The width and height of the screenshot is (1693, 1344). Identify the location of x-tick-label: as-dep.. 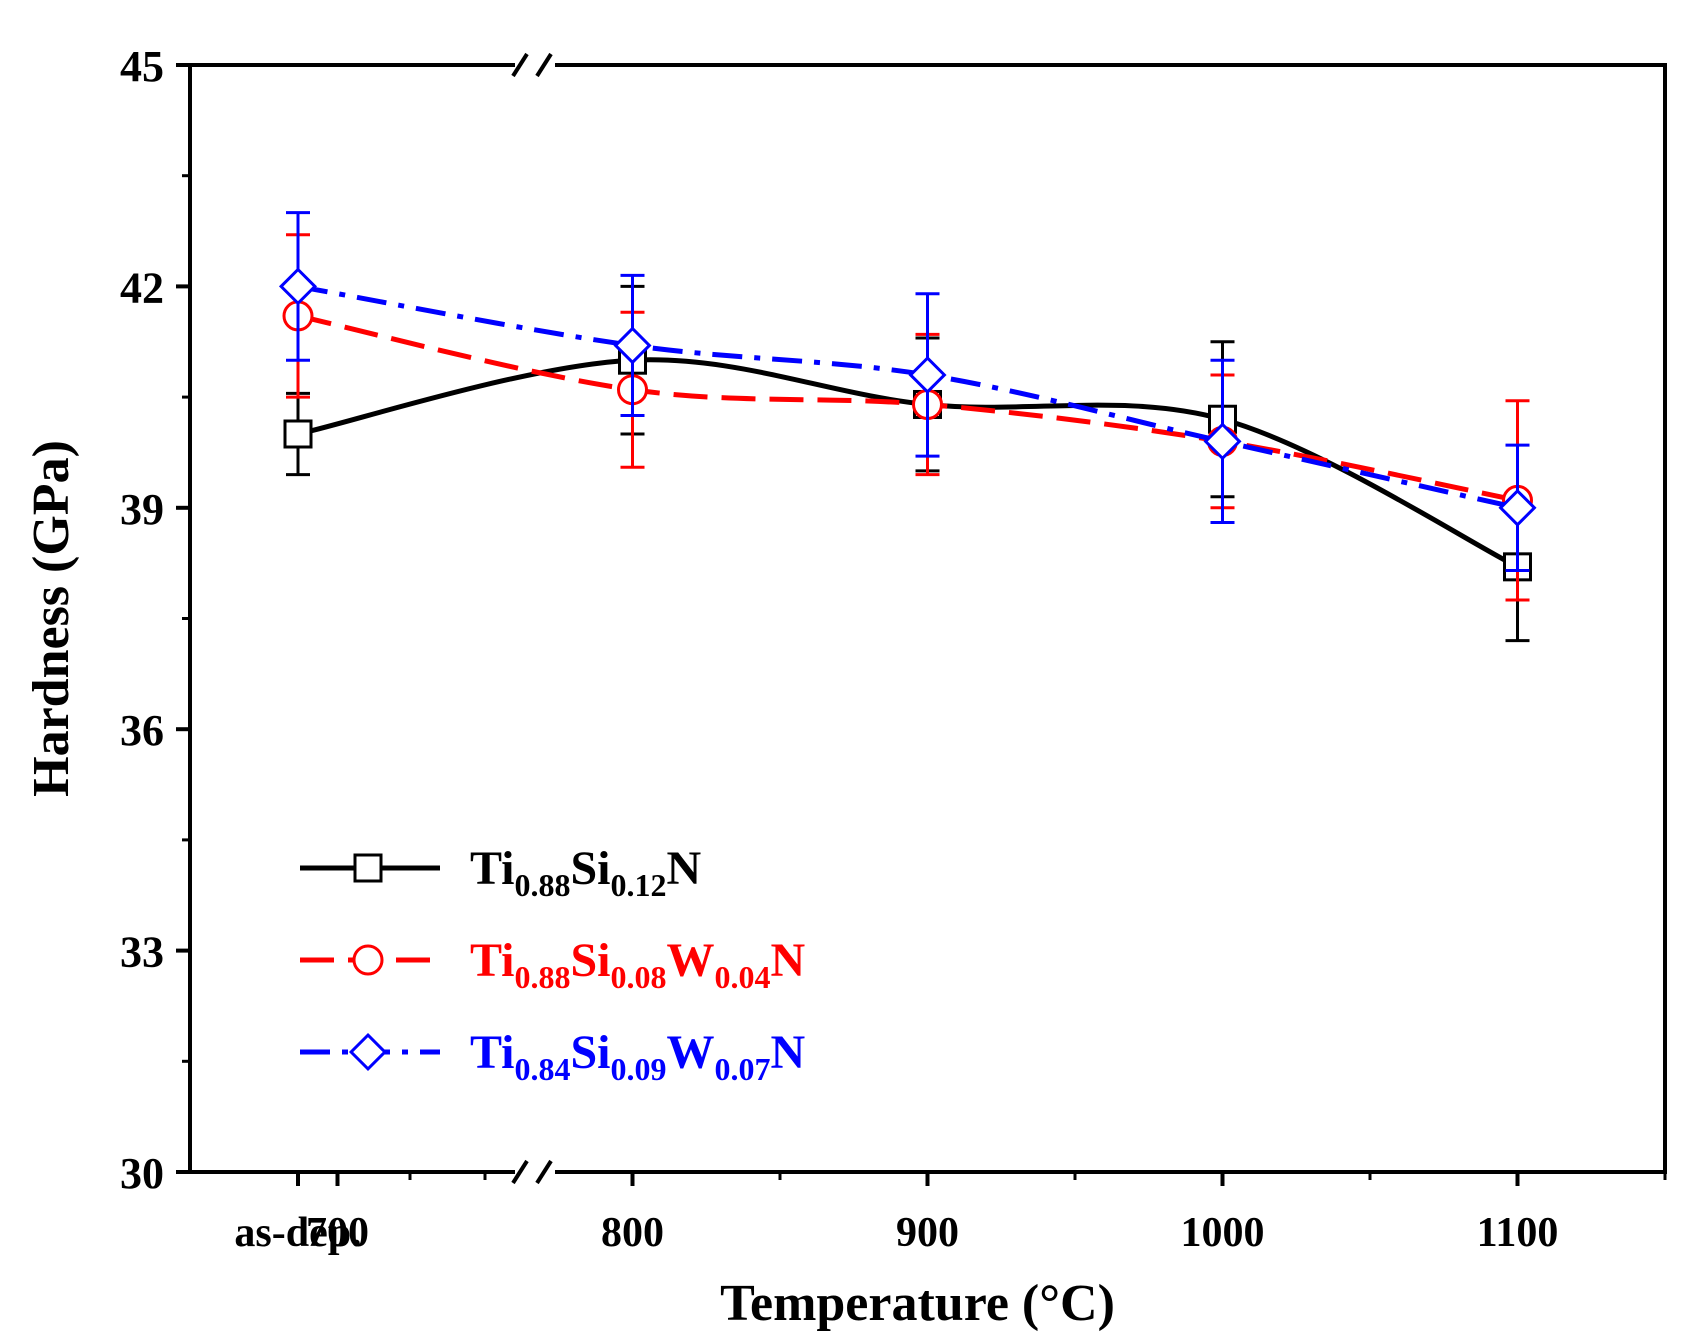
(297, 1233).